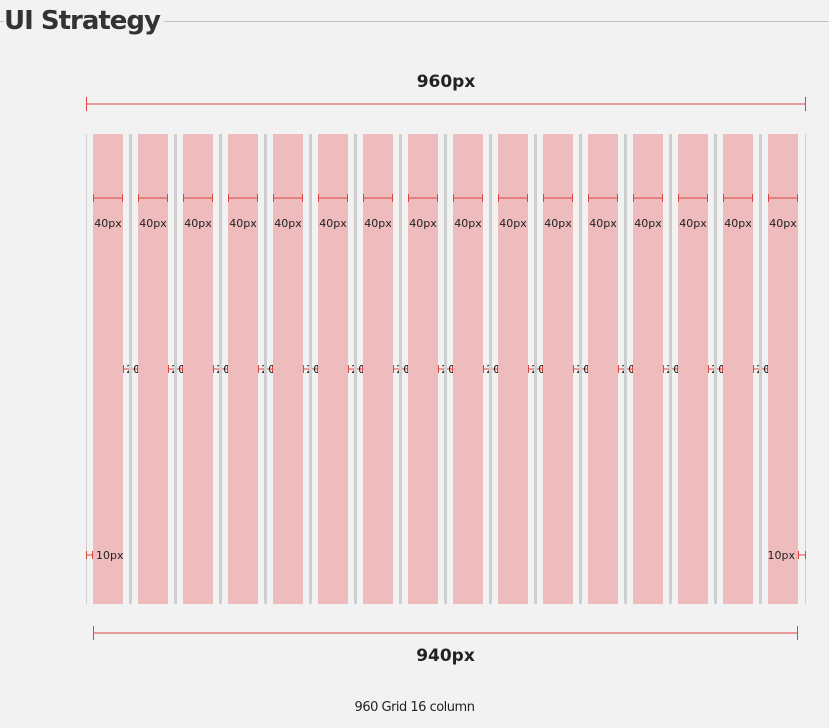  What do you see at coordinates (782, 555) in the screenshot?
I see `margin-label-right: 10px` at bounding box center [782, 555].